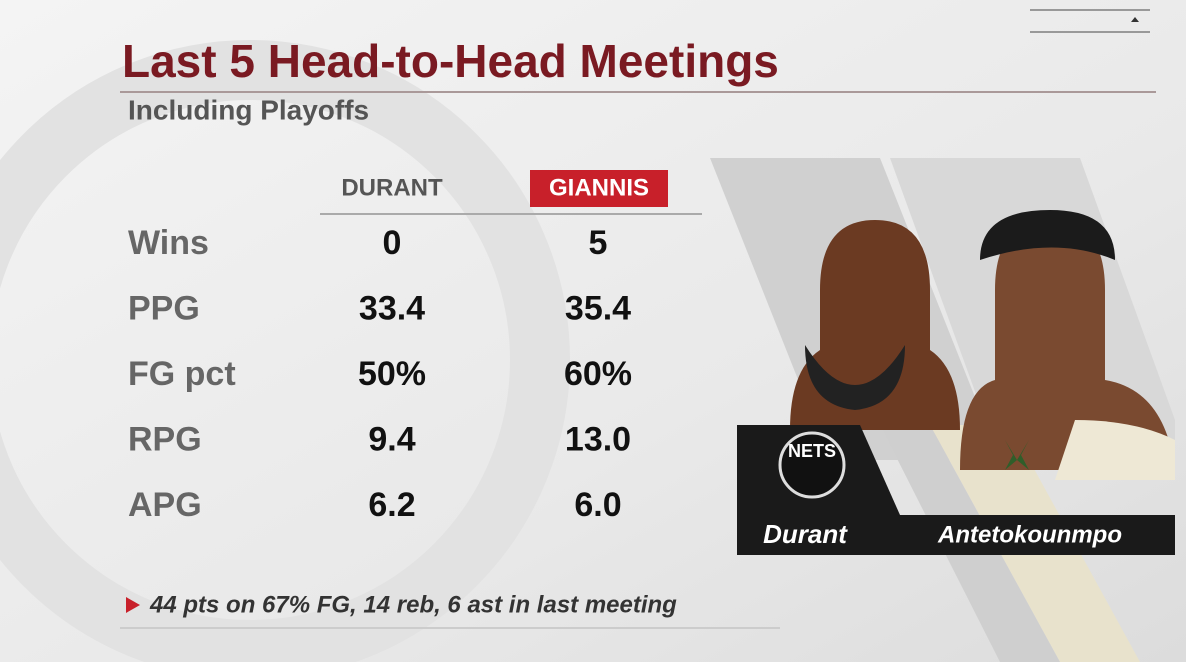 The height and width of the screenshot is (667, 1186). What do you see at coordinates (164, 308) in the screenshot?
I see `row-label: PPG` at bounding box center [164, 308].